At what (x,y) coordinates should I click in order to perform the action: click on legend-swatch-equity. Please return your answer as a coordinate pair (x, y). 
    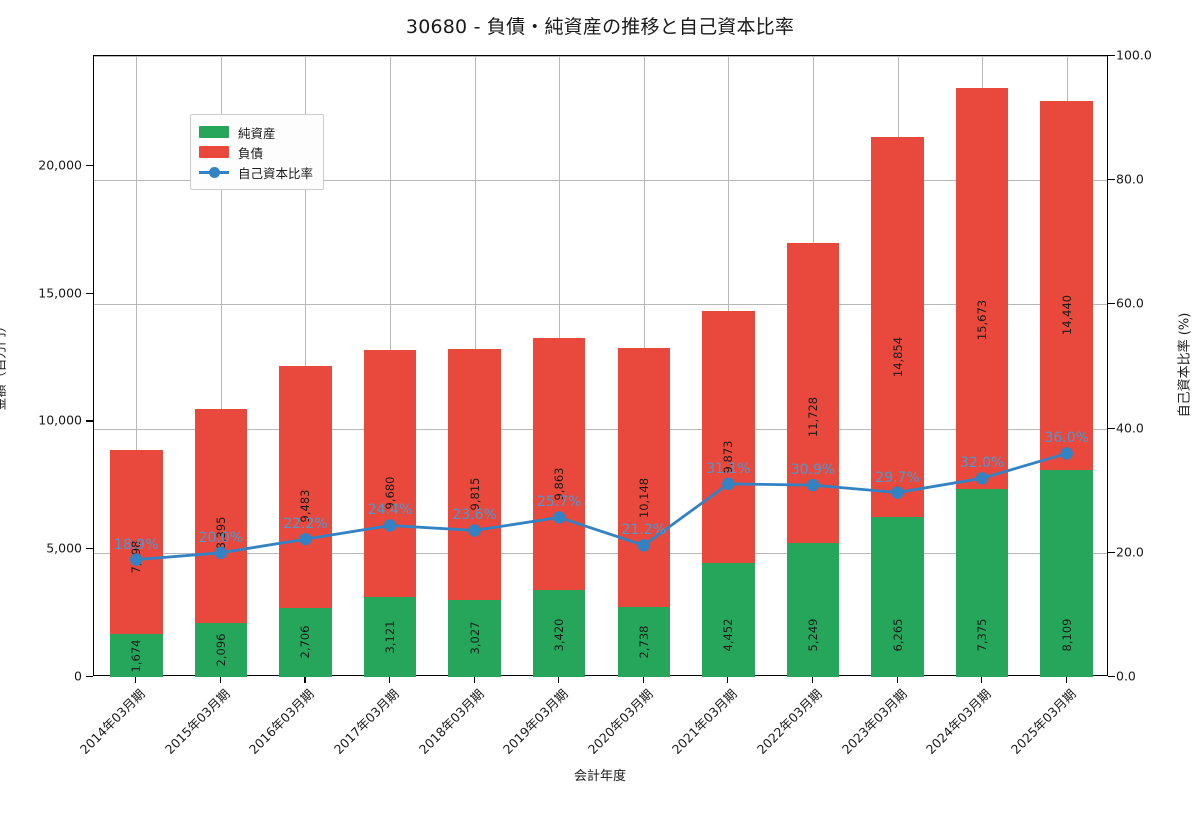
    Looking at the image, I should click on (214, 132).